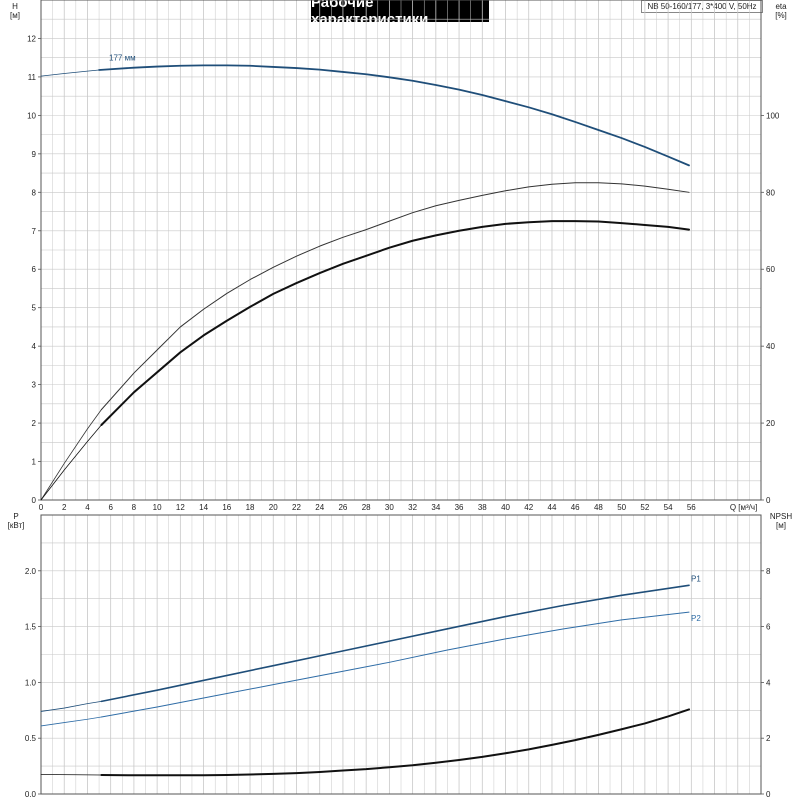 This screenshot has width=800, height=800. I want to click on bottom-curve-label-p2: P2, so click(696, 618).